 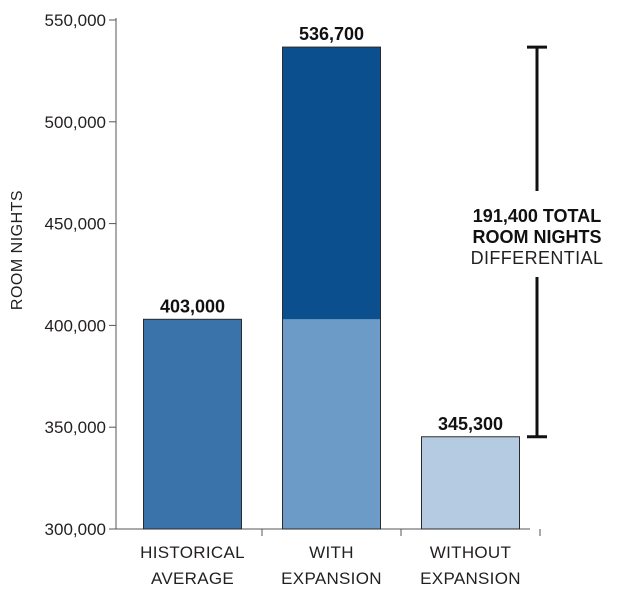 What do you see at coordinates (470, 552) in the screenshot?
I see `x-category-label-line1: WITHOUT` at bounding box center [470, 552].